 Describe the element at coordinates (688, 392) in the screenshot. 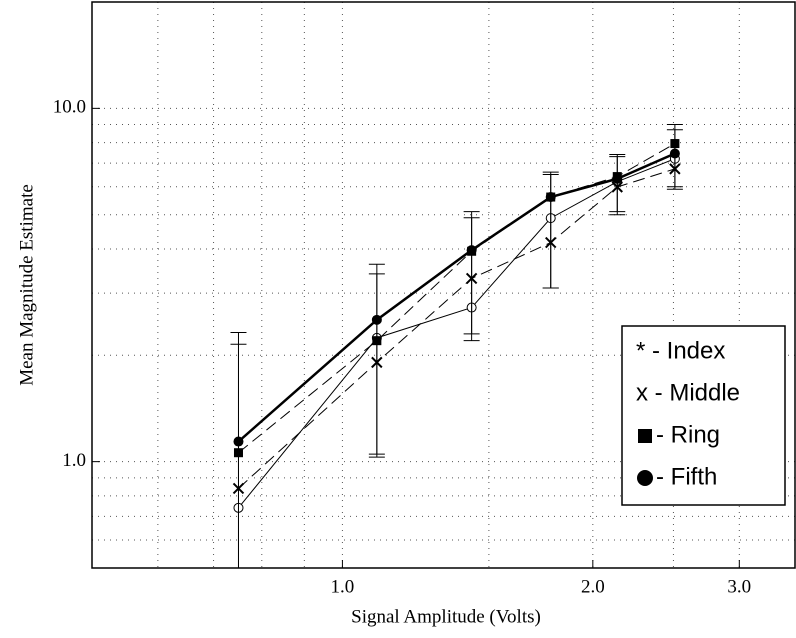

I see `legend-label: x - Middle` at that location.